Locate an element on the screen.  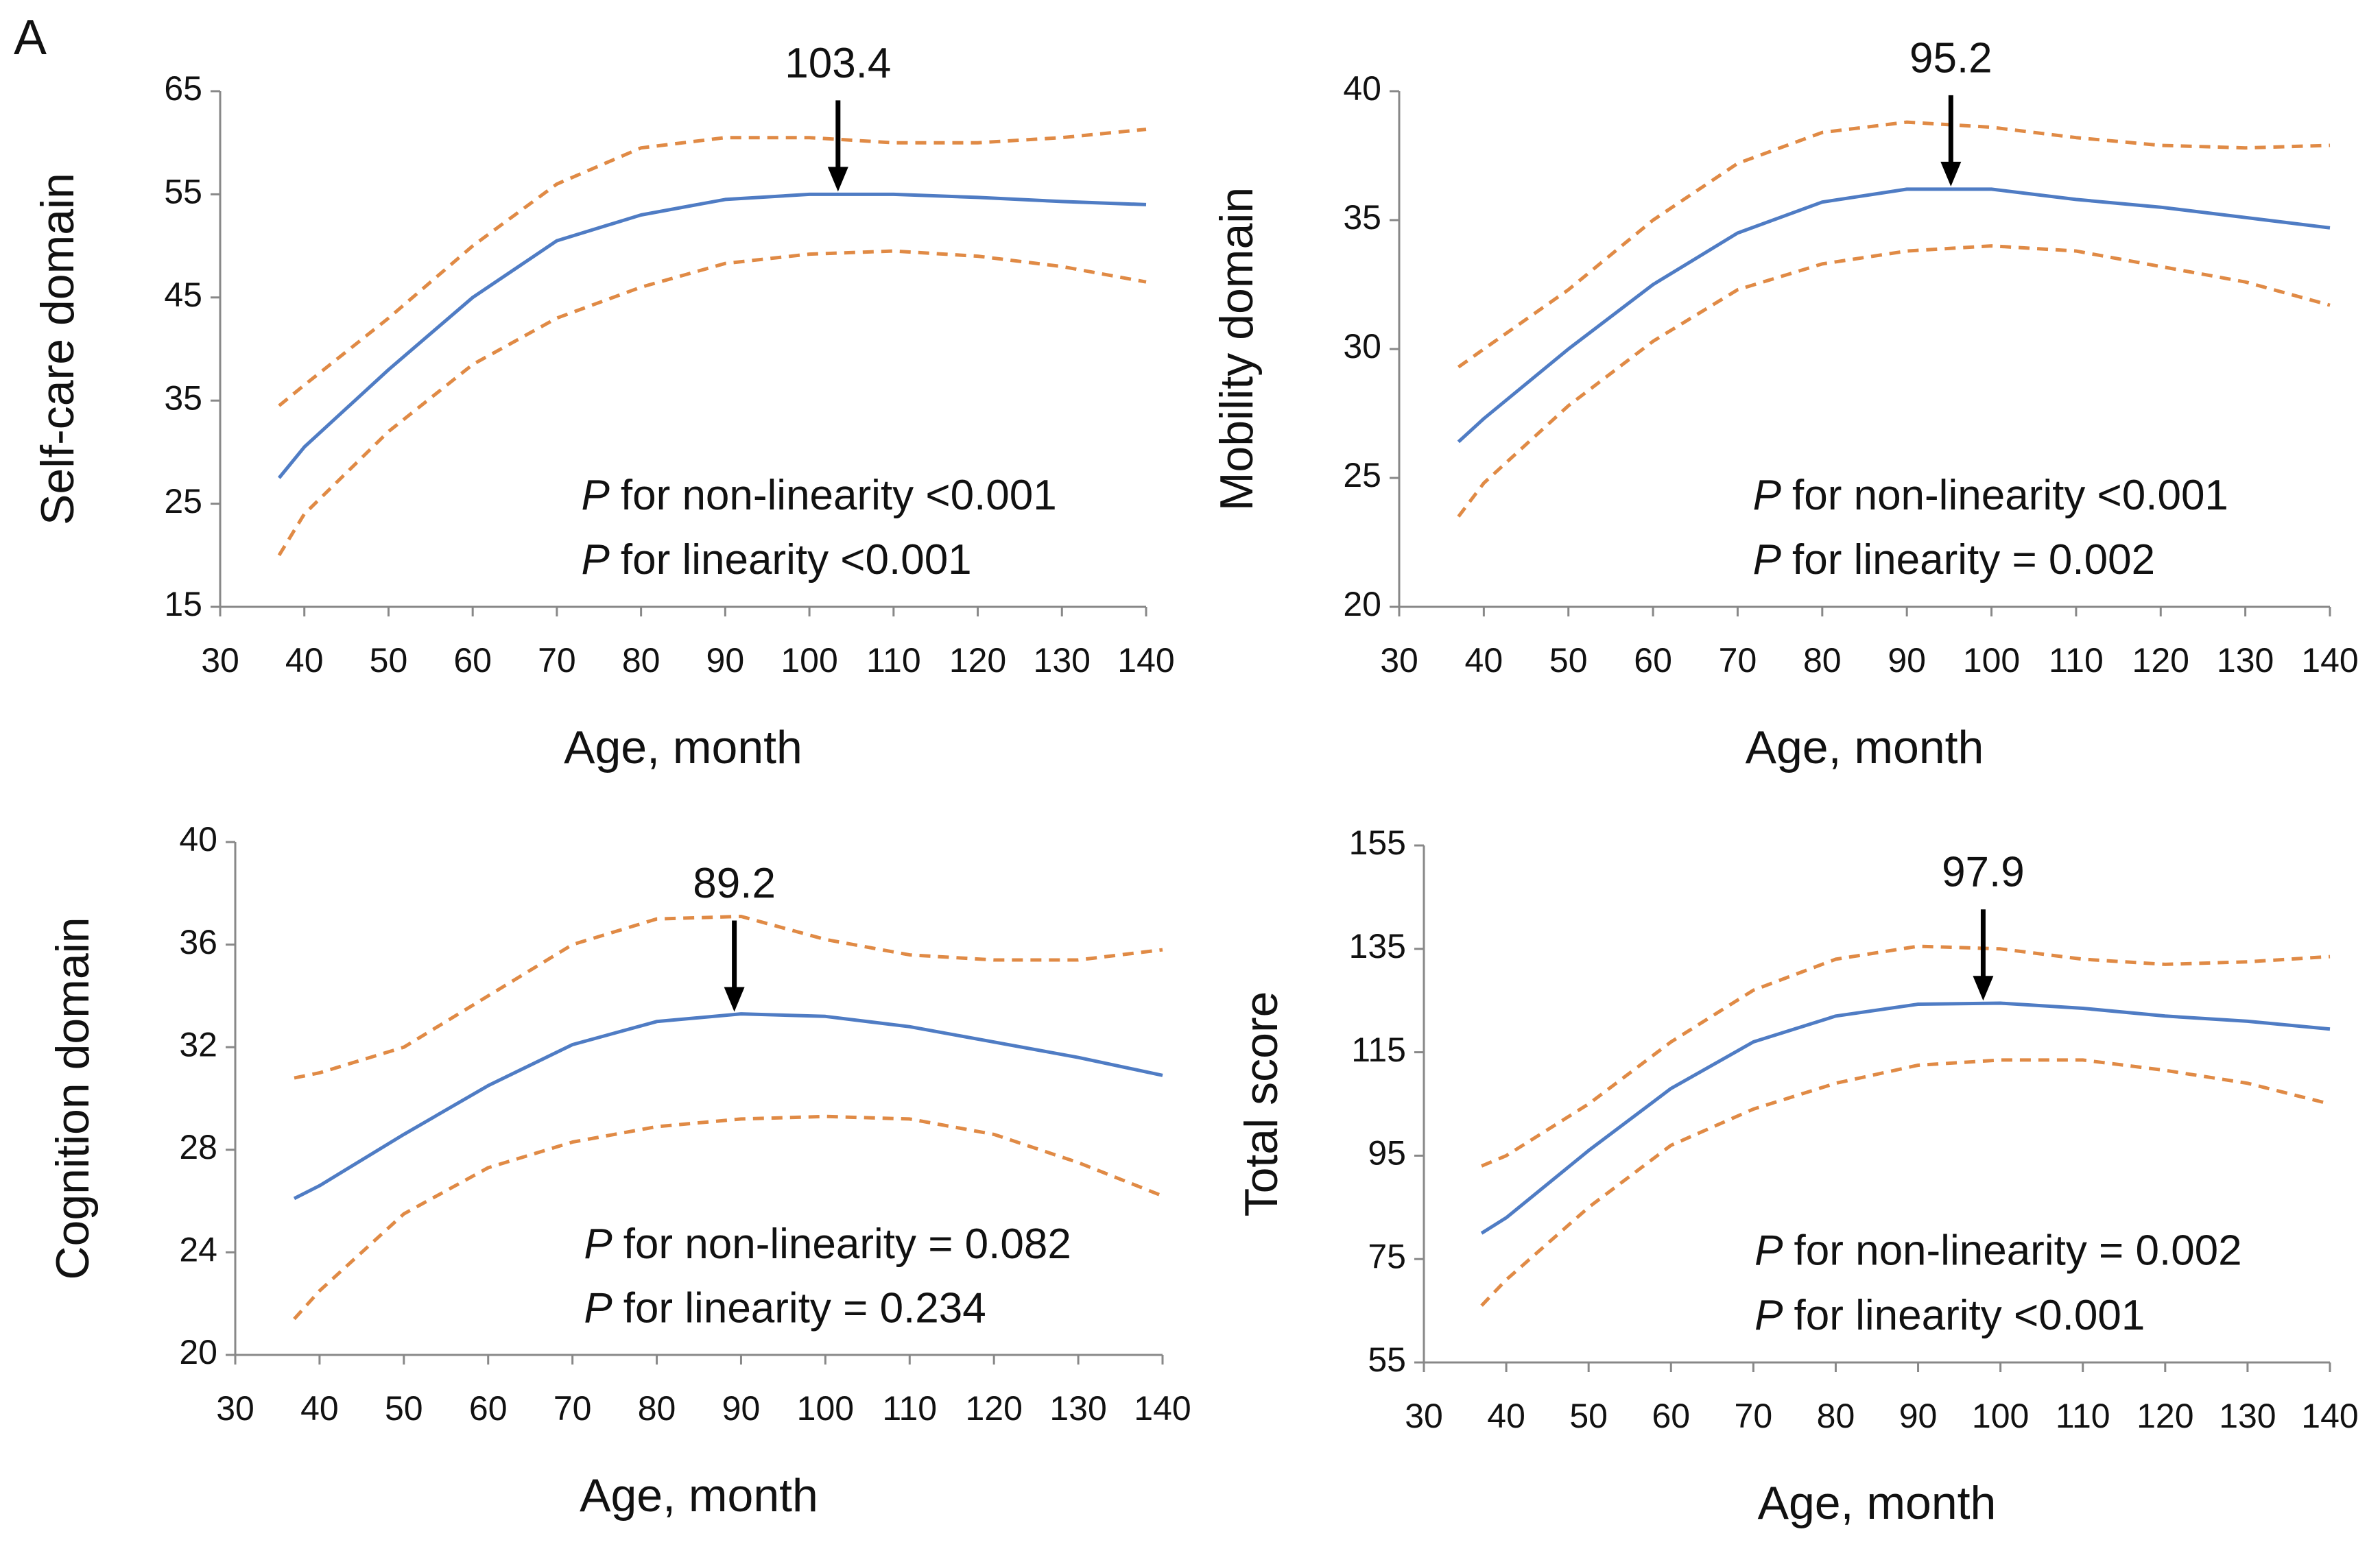
y-tick-label: 30 is located at coordinates (1362, 346).